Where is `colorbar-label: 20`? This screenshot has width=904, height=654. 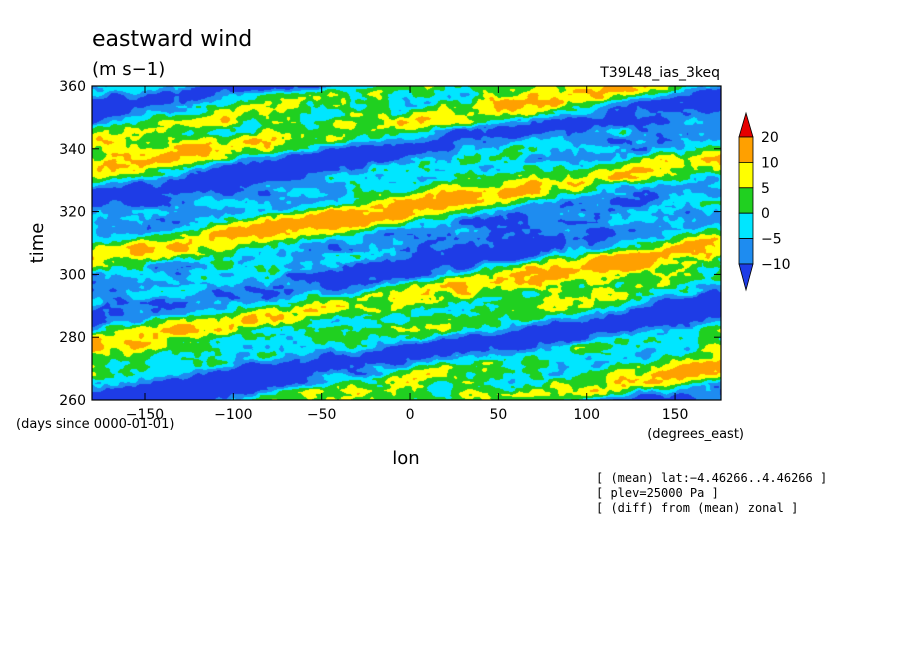
colorbar-label: 20 is located at coordinates (770, 138).